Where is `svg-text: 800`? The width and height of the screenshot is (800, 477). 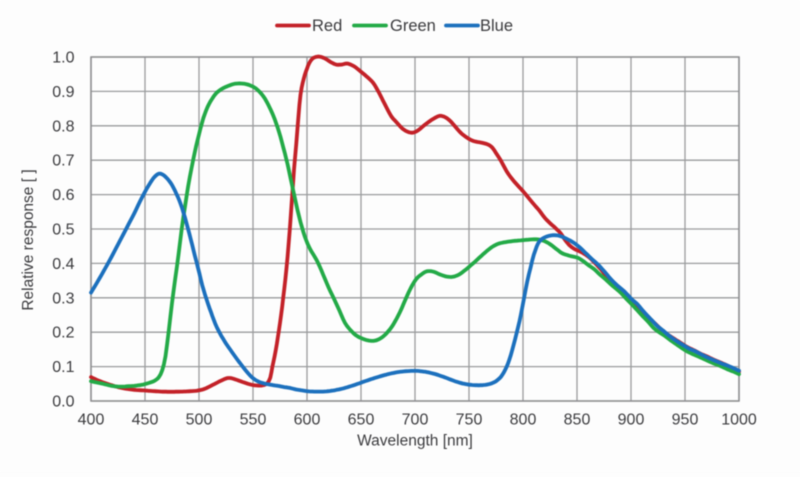
svg-text: 800 is located at coordinates (523, 420).